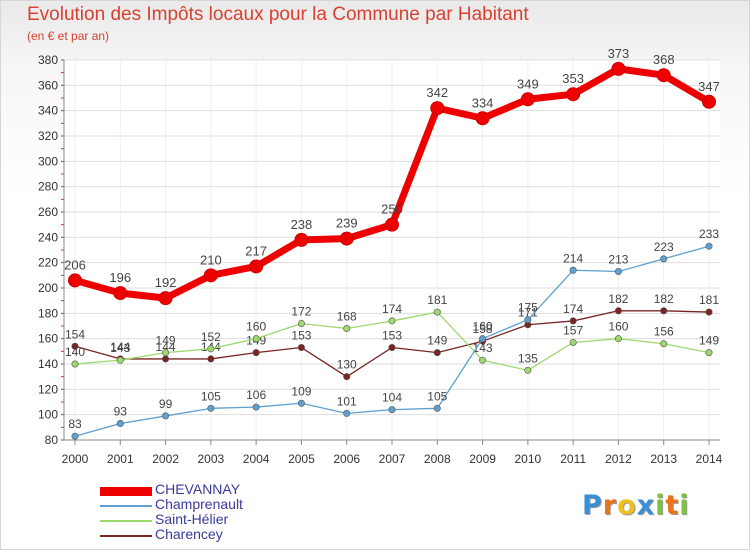  Describe the element at coordinates (573, 459) in the screenshot. I see `x-tick-label: 2011` at that location.